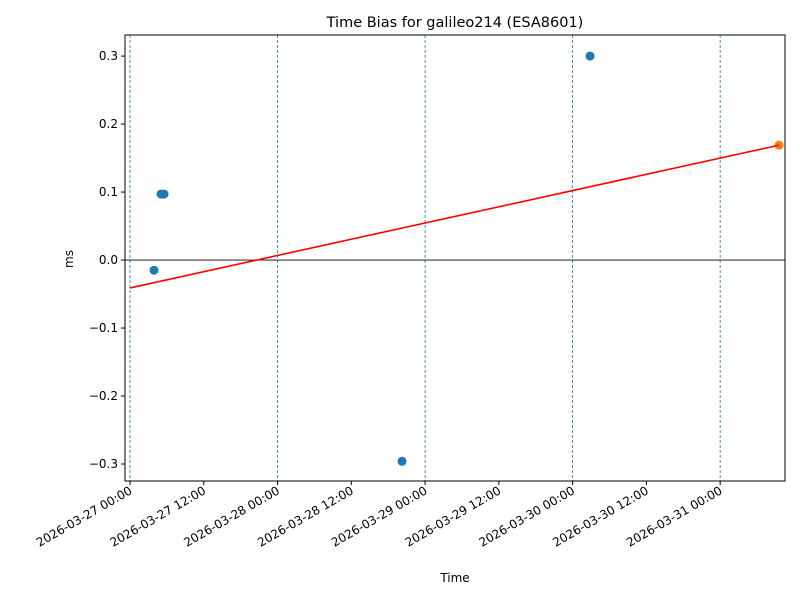  What do you see at coordinates (108, 56) in the screenshot?
I see `y-tick-label: 0.3` at bounding box center [108, 56].